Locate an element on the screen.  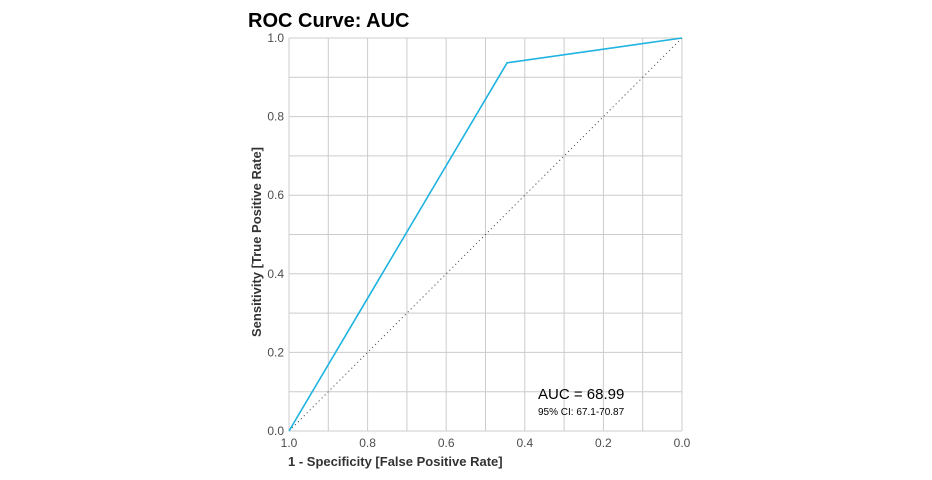
x-tick-label: 0.4 is located at coordinates (524, 443).